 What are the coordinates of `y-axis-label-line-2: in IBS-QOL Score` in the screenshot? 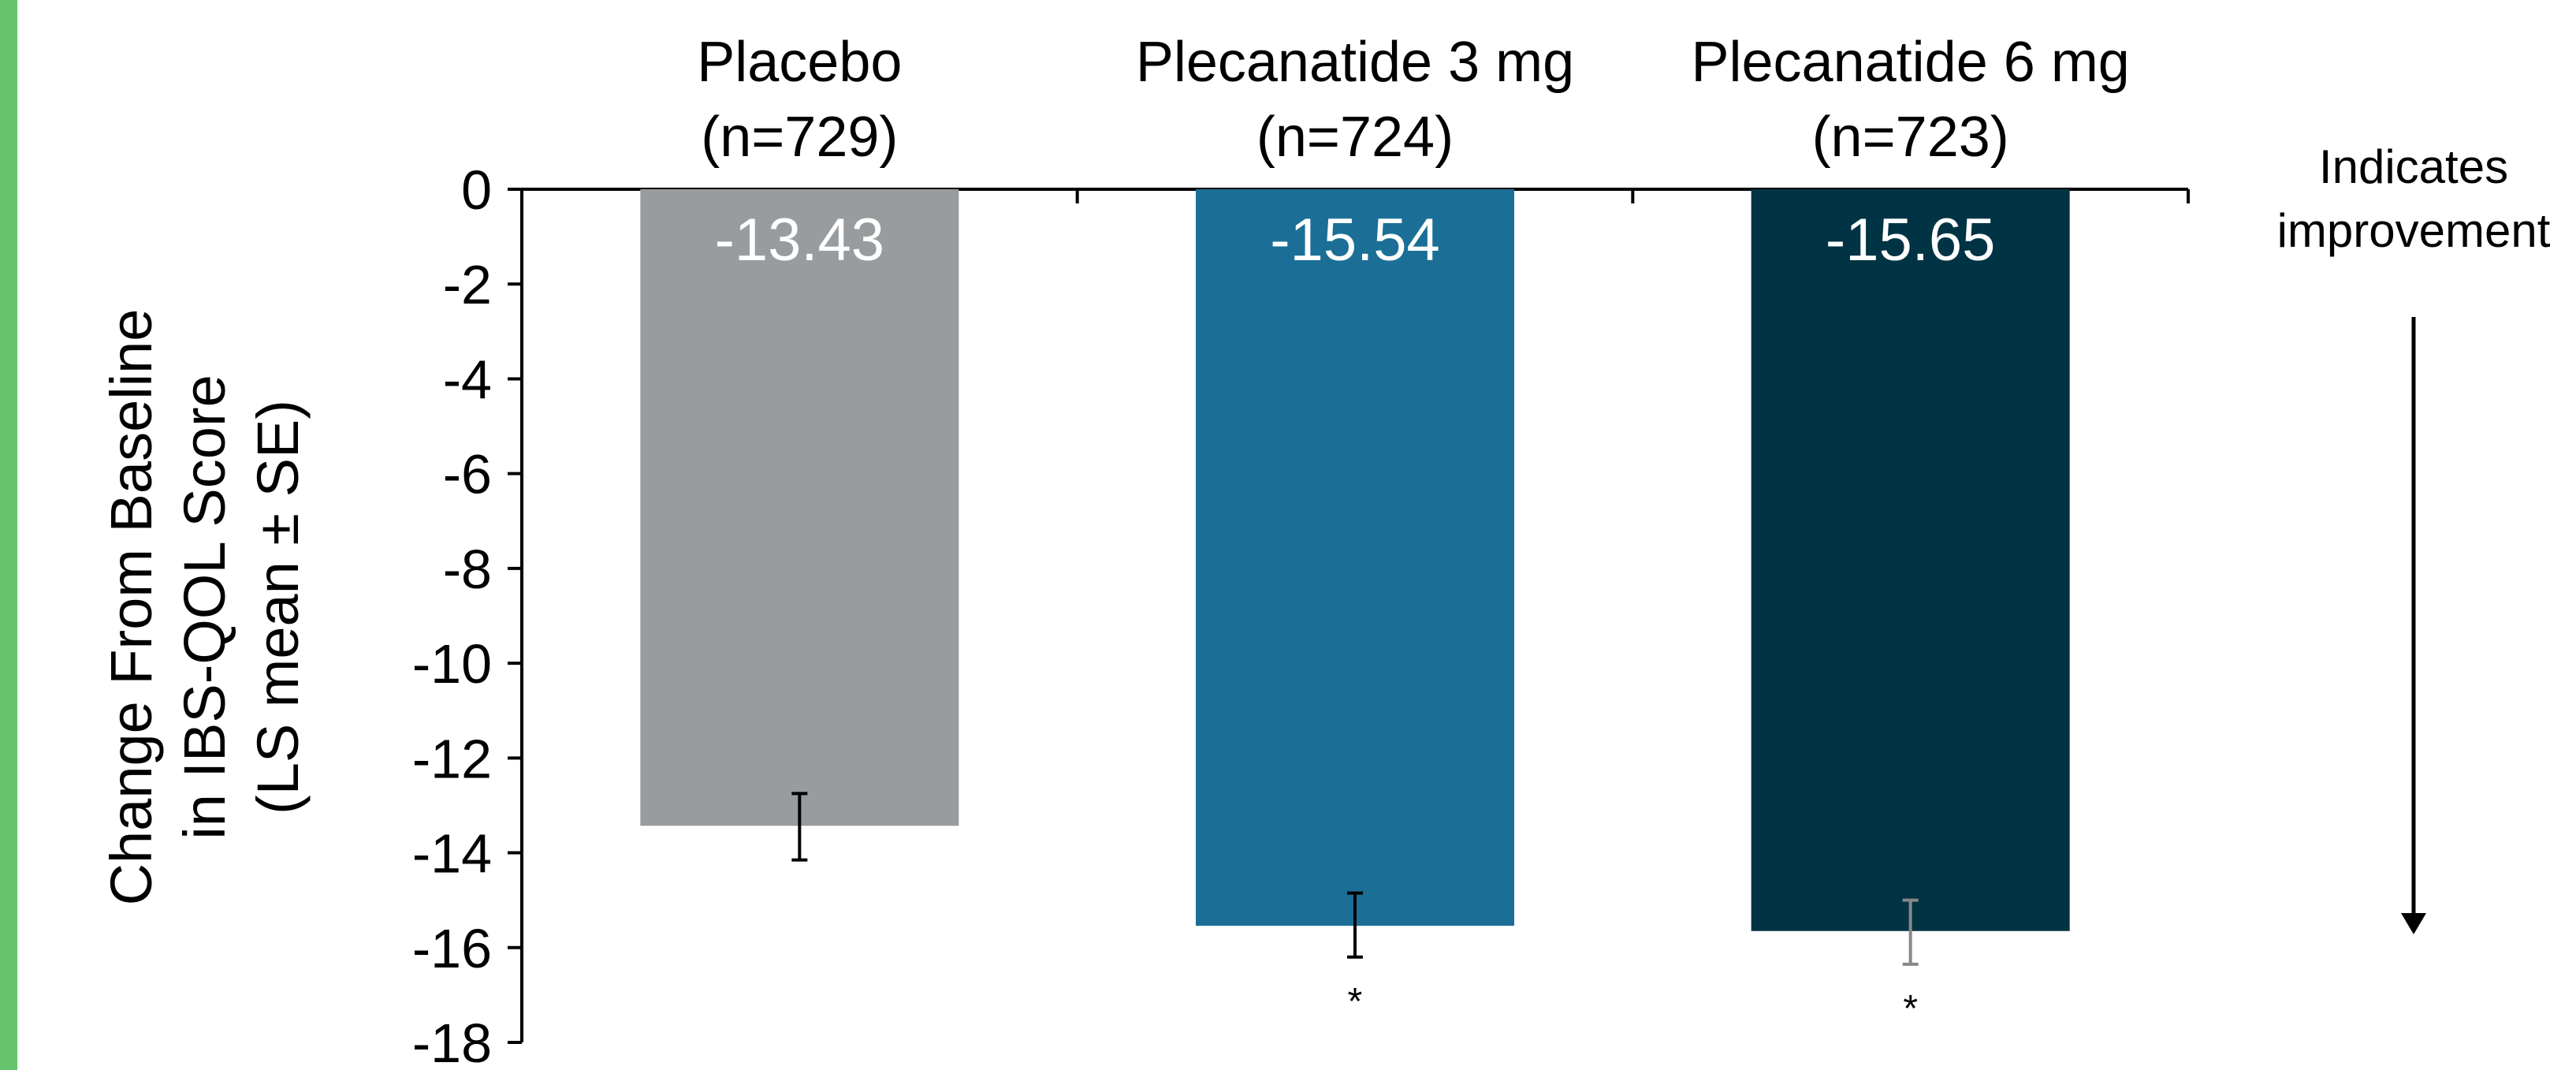 It's located at (204, 607).